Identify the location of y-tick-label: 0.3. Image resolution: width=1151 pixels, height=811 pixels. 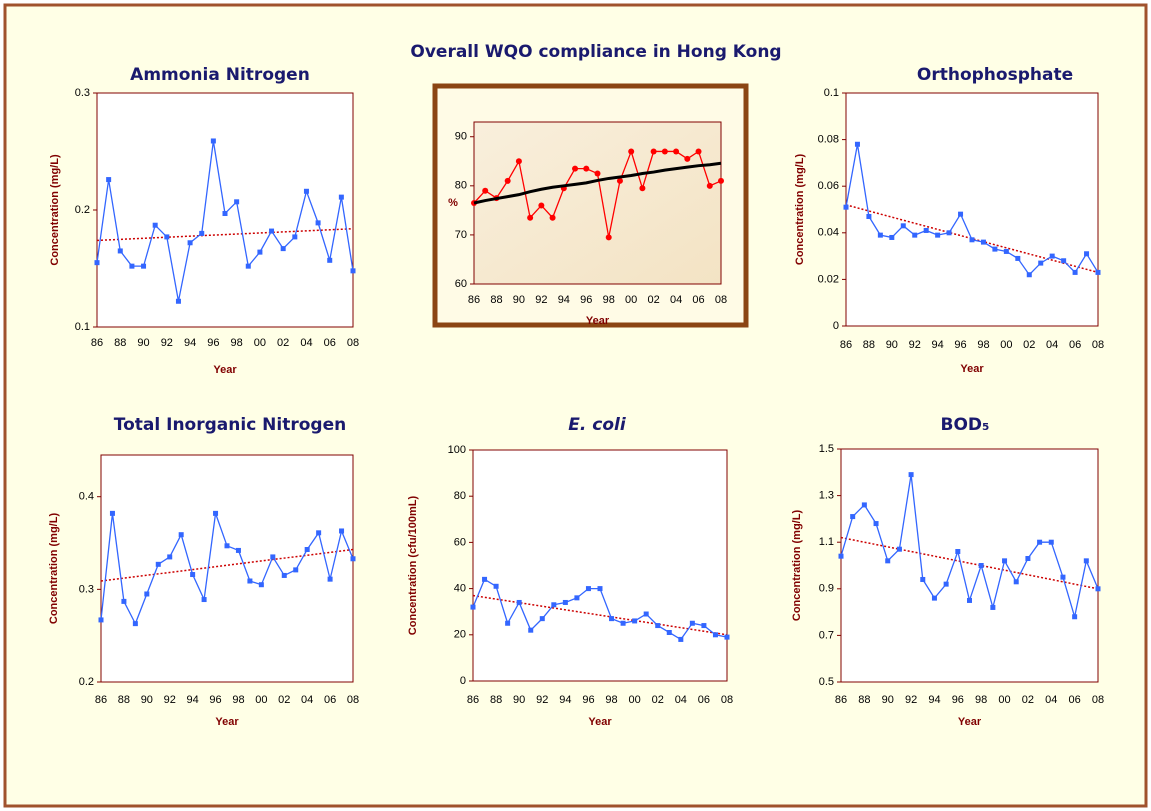
(86, 589).